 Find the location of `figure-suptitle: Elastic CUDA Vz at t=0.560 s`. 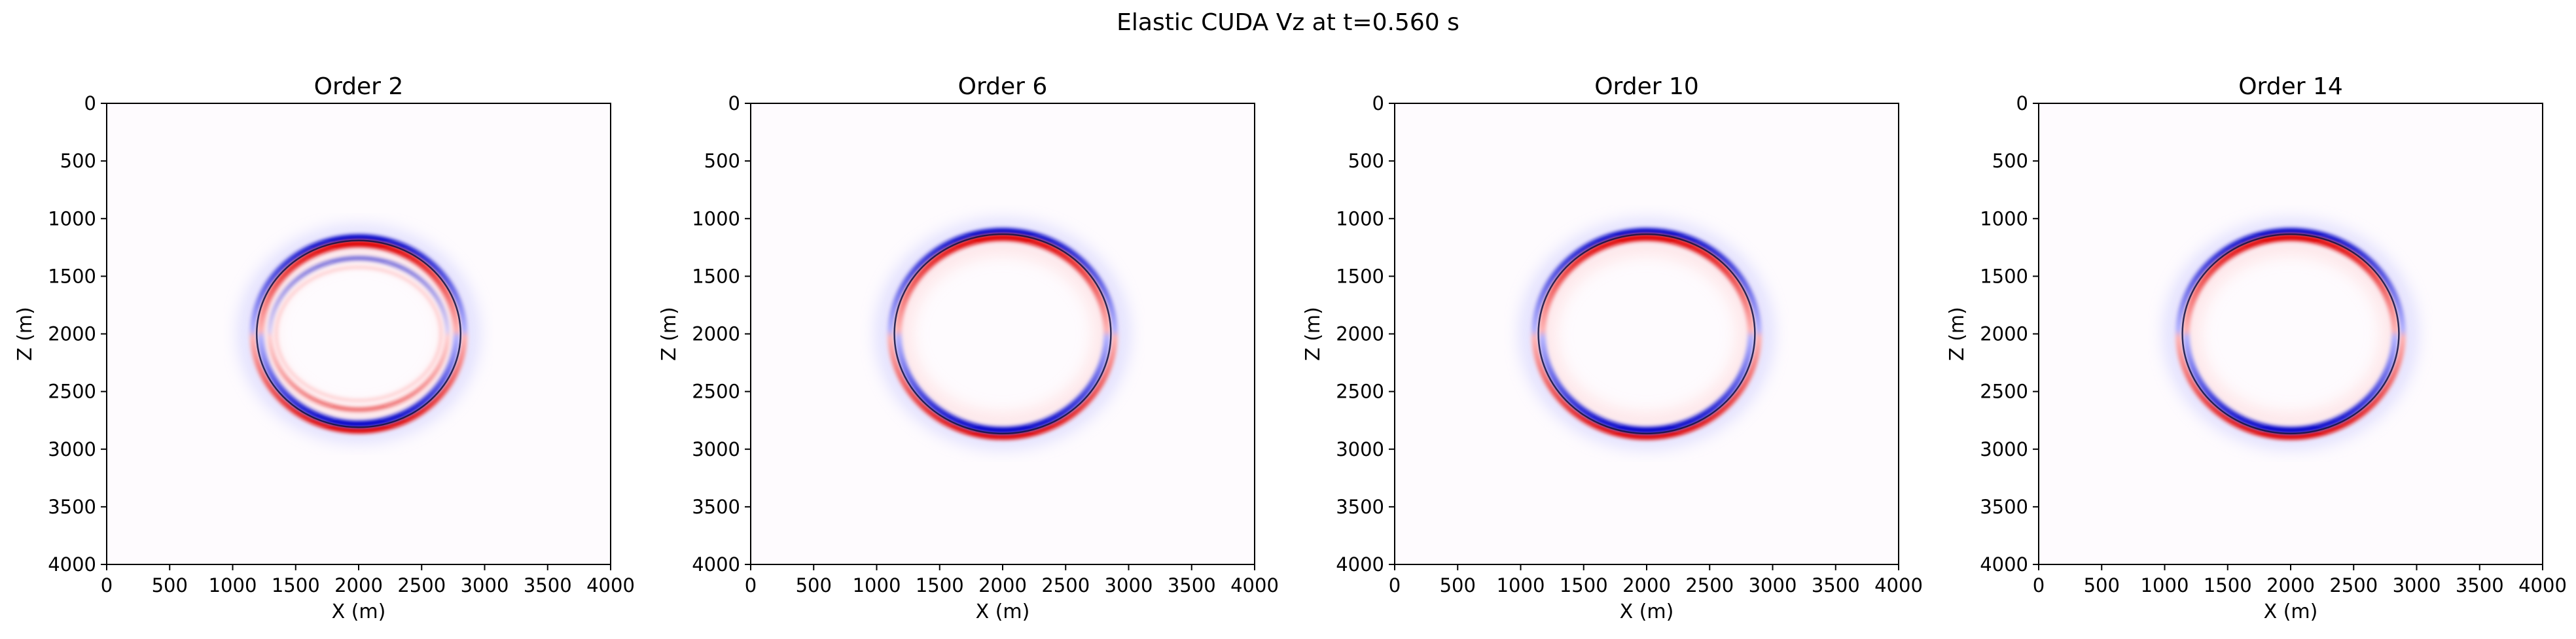

figure-suptitle: Elastic CUDA Vz at t=0.560 s is located at coordinates (1288, 22).